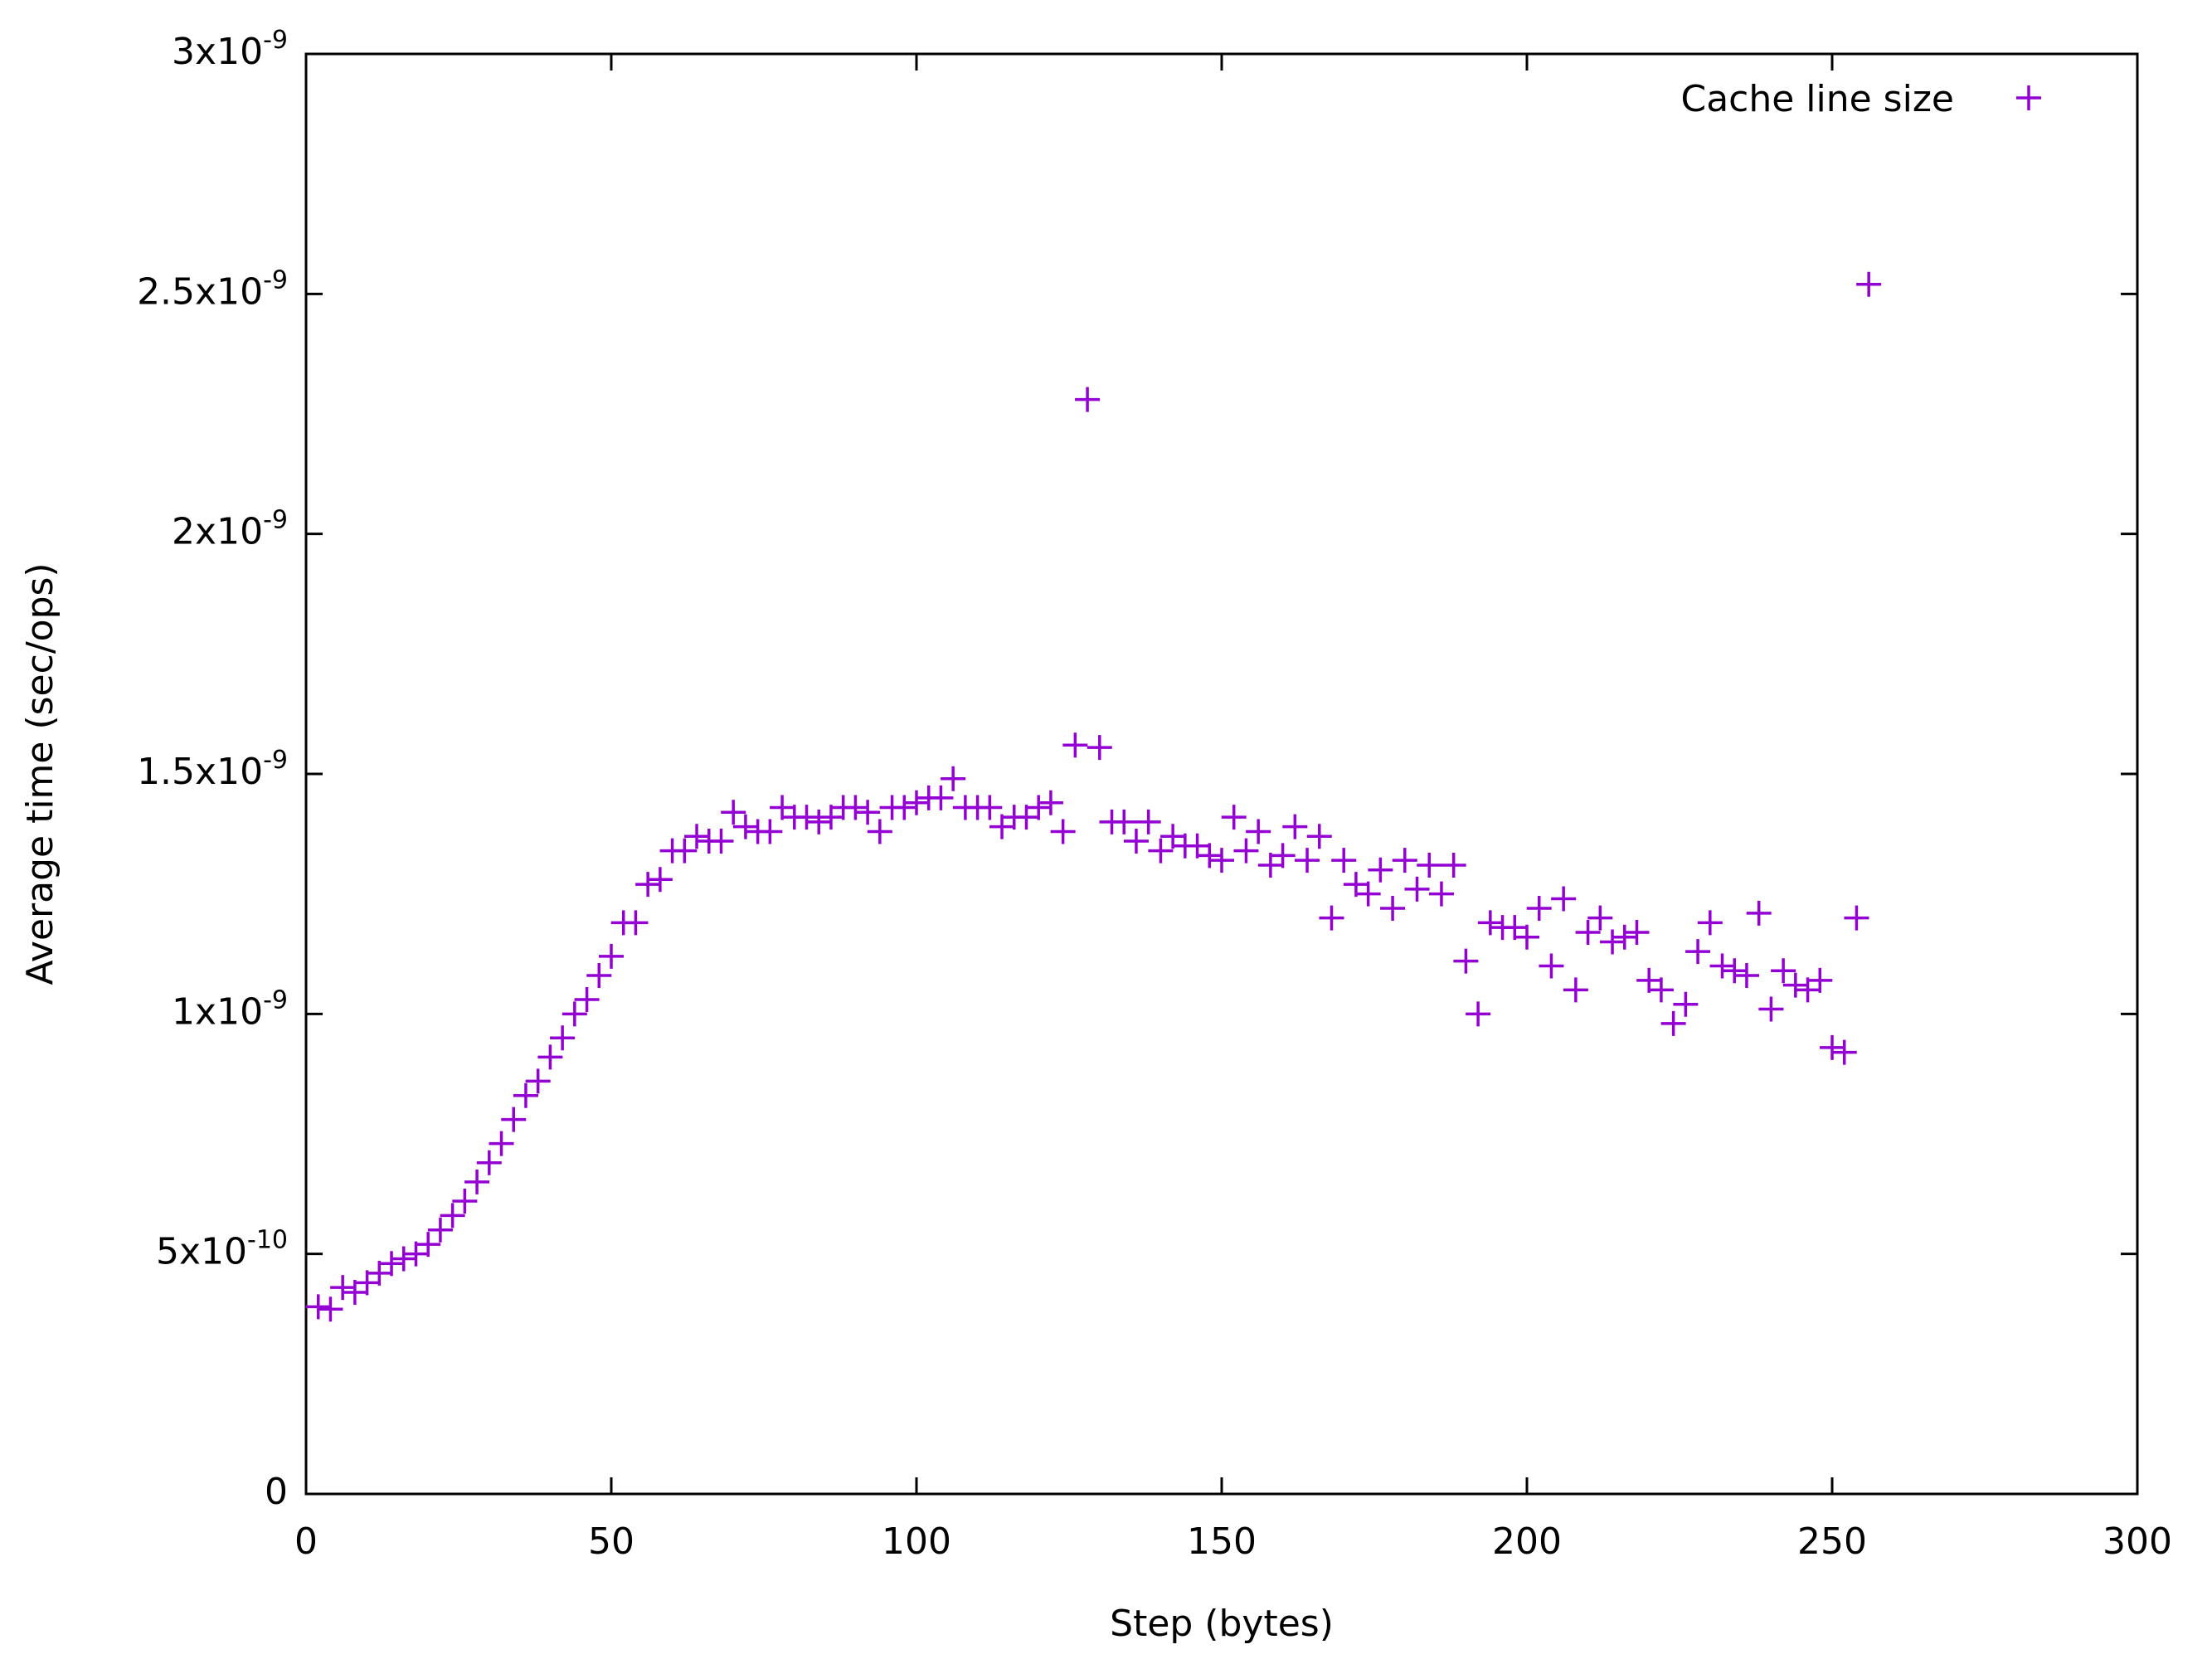  I want to click on x-tick-label: 250, so click(1832, 1541).